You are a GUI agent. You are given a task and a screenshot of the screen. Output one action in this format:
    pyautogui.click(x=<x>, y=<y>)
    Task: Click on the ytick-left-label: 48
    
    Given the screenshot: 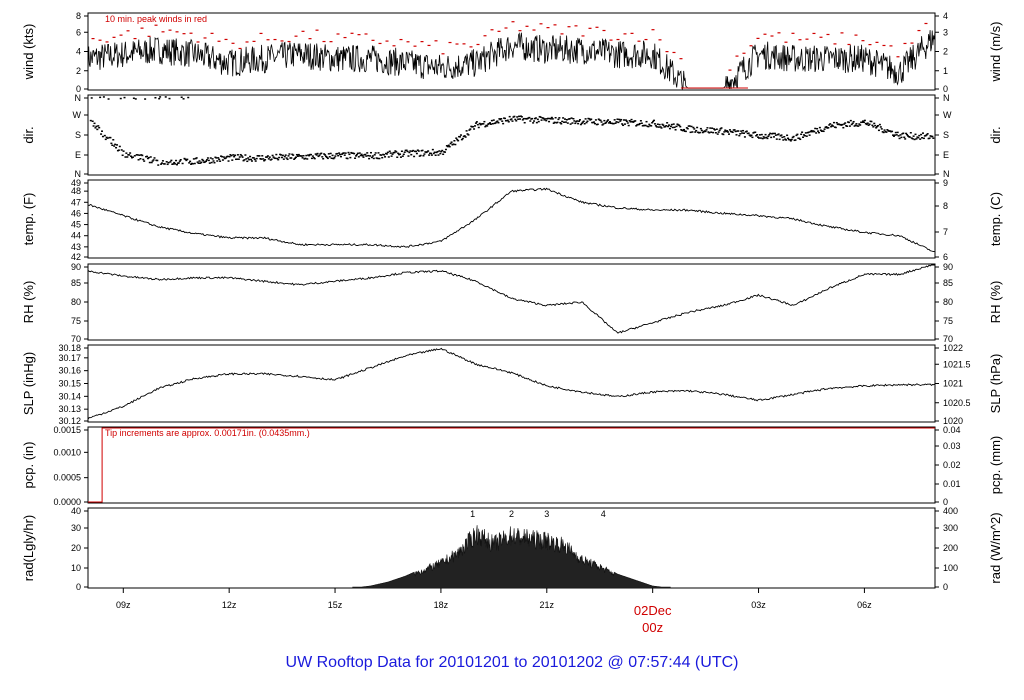 What is the action you would take?
    pyautogui.click(x=76, y=191)
    